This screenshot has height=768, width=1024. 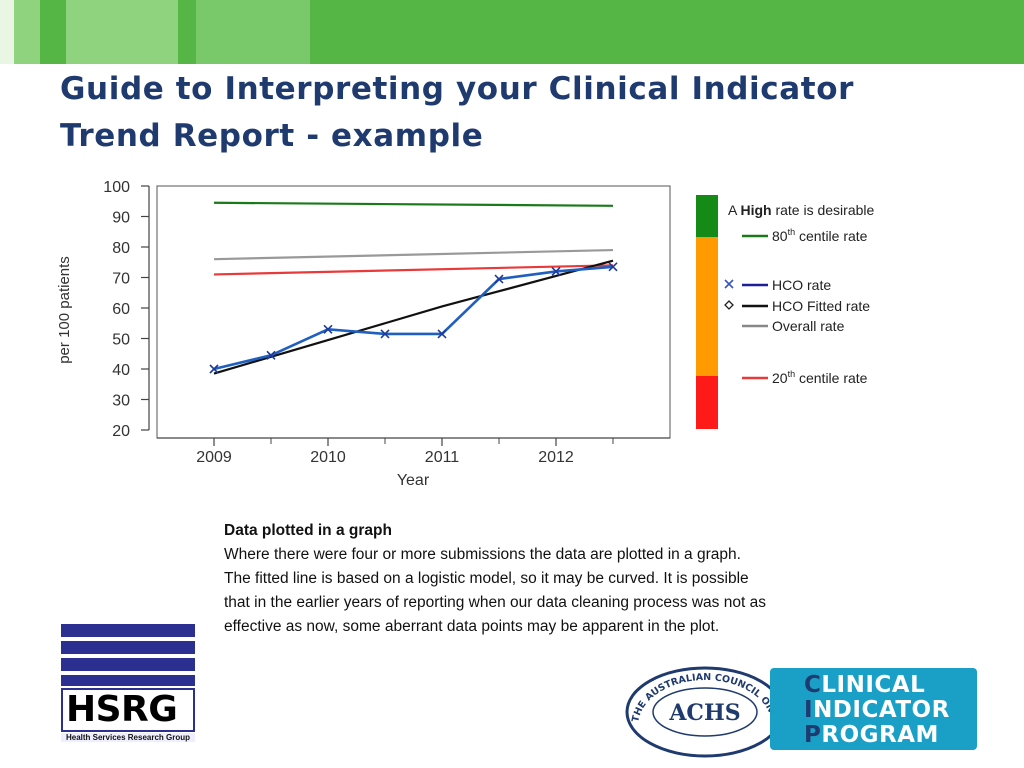 What do you see at coordinates (729, 305) in the screenshot?
I see `legend-marker-diamond` at bounding box center [729, 305].